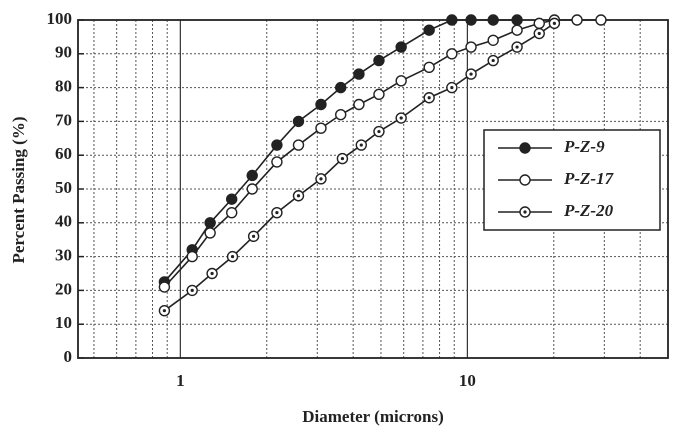 This screenshot has width=674, height=437. What do you see at coordinates (467, 380) in the screenshot?
I see `x-tick-label: 10` at bounding box center [467, 380].